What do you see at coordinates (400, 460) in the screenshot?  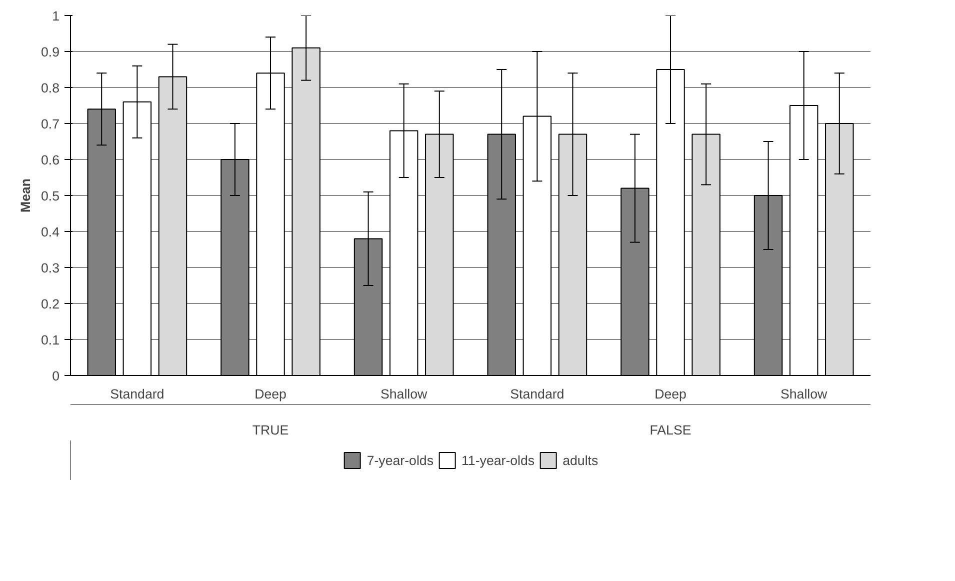 I see `legend-label: 7-year-olds` at bounding box center [400, 460].